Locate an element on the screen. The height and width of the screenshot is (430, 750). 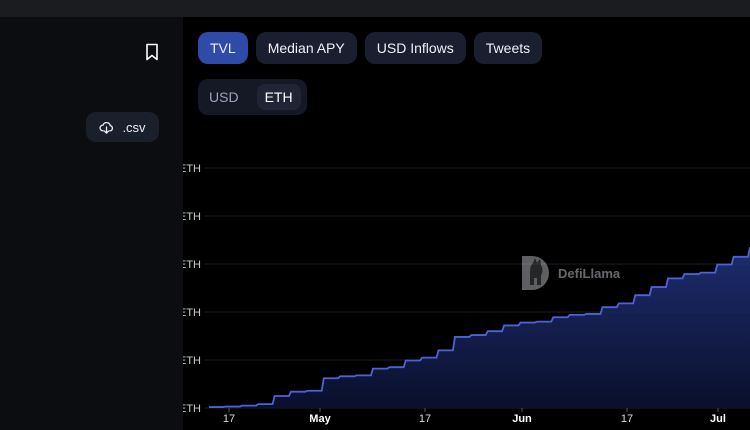
tab-tvl: TVL is located at coordinates (223, 48).